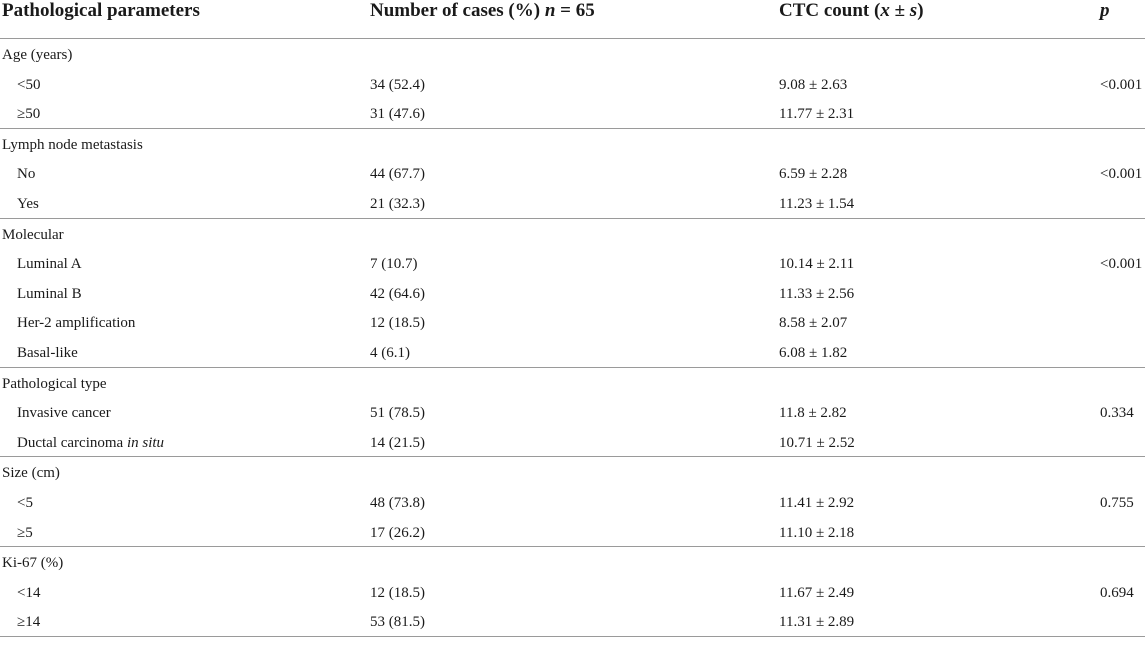 The width and height of the screenshot is (1145, 653). I want to click on row-ctc-count: 11.33 ± 2.56, so click(817, 293).